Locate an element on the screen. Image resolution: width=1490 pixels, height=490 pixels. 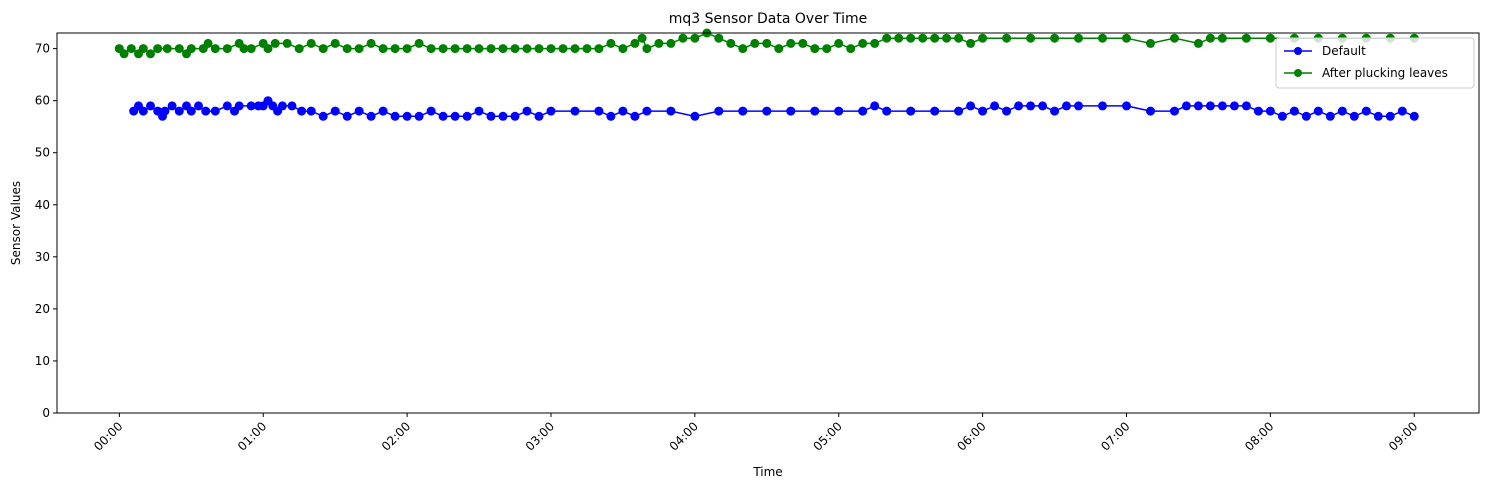
chart-title: mq3 Sensor Data Over Time is located at coordinates (768, 19).